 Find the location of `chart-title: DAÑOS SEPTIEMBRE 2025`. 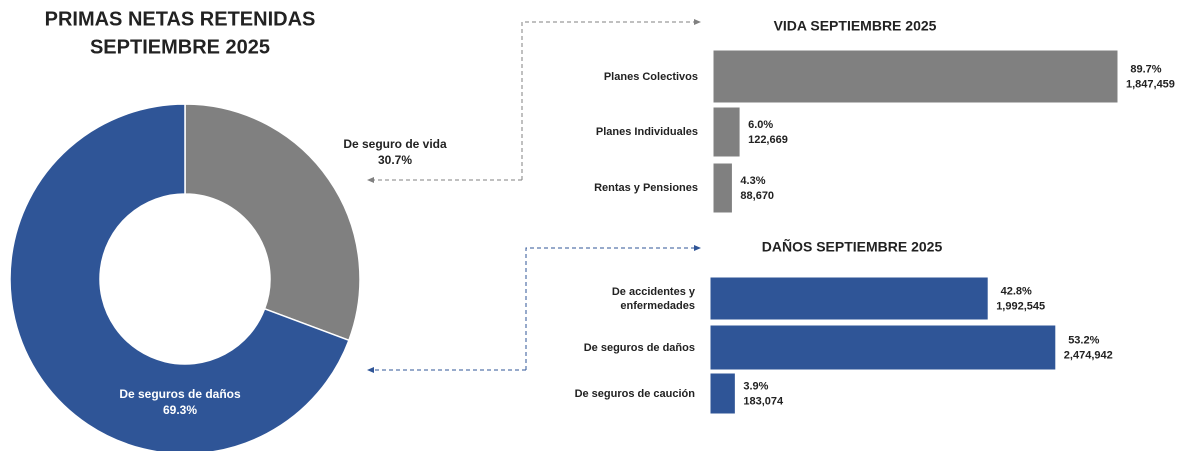

chart-title: DAÑOS SEPTIEMBRE 2025 is located at coordinates (852, 246).